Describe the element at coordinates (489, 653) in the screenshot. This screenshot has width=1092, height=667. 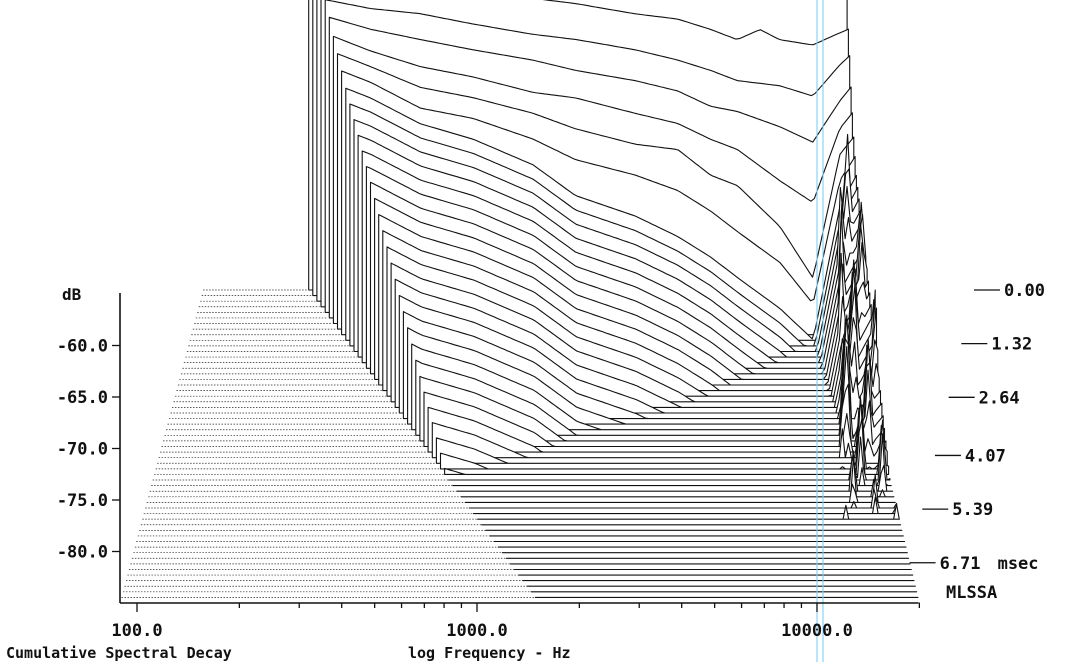
I see `x-axis-label: log Frequency - Hz` at that location.